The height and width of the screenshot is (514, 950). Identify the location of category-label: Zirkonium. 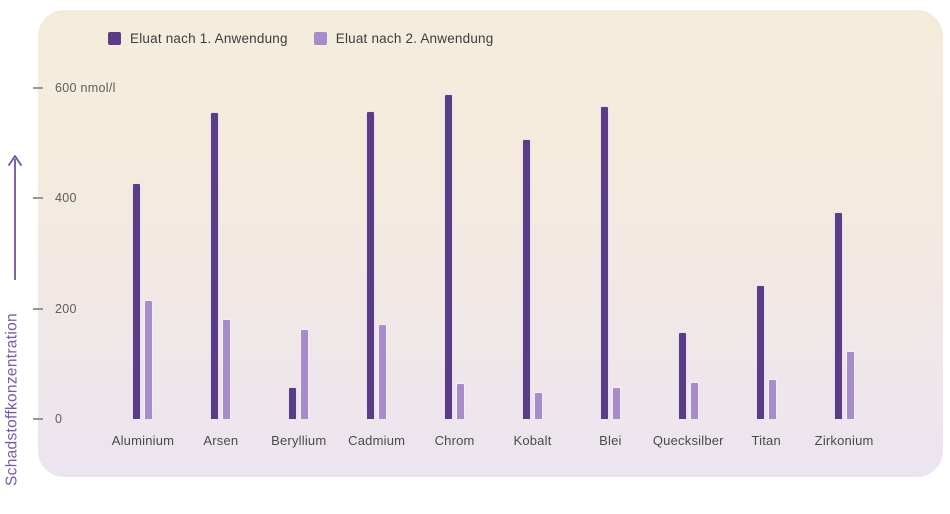
(844, 440).